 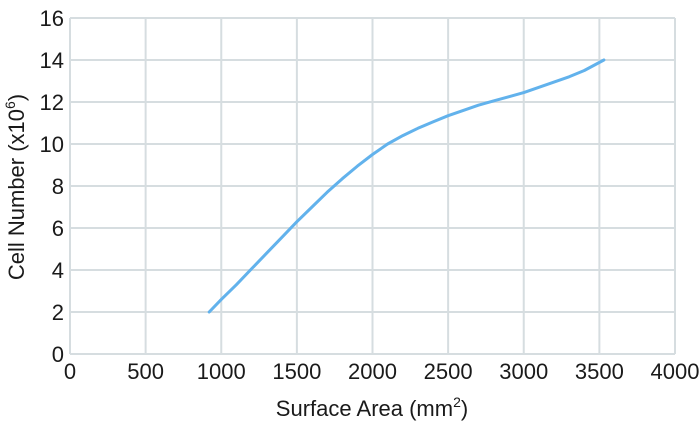 What do you see at coordinates (52, 102) in the screenshot?
I see `y-tick-label: 12` at bounding box center [52, 102].